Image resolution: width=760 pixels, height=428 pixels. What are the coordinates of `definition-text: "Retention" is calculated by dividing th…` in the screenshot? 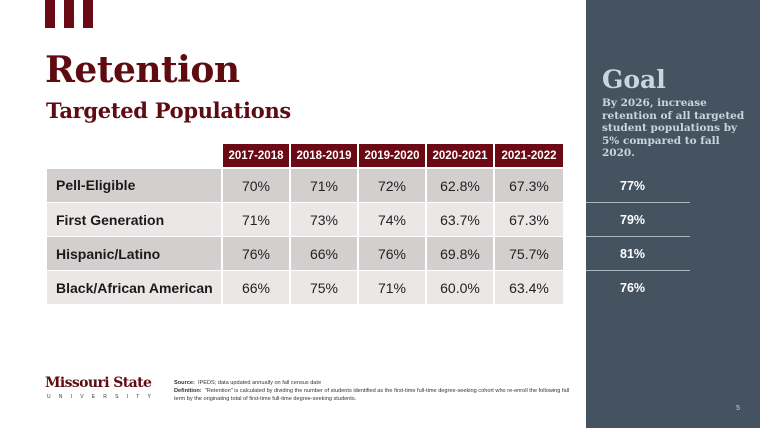 It's located at (372, 395).